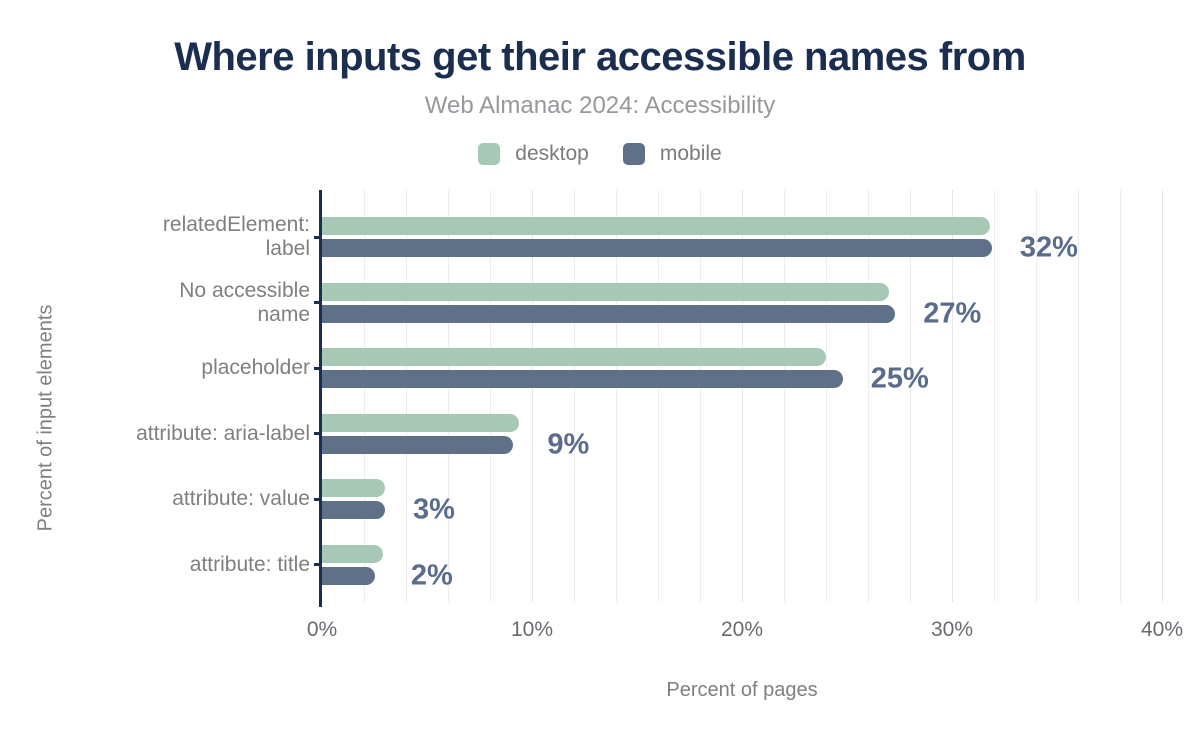  Describe the element at coordinates (532, 629) in the screenshot. I see `x-tick-label: 10%` at that location.